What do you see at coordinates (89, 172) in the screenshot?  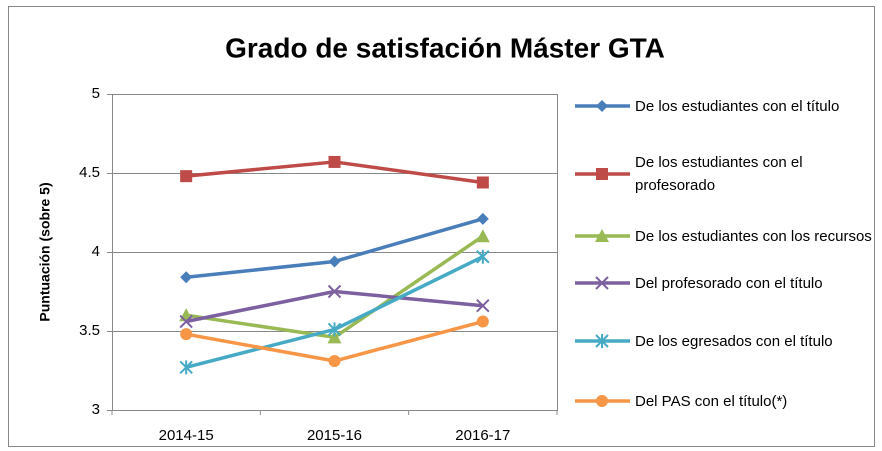 I see `y-tick-label: 4.5` at bounding box center [89, 172].